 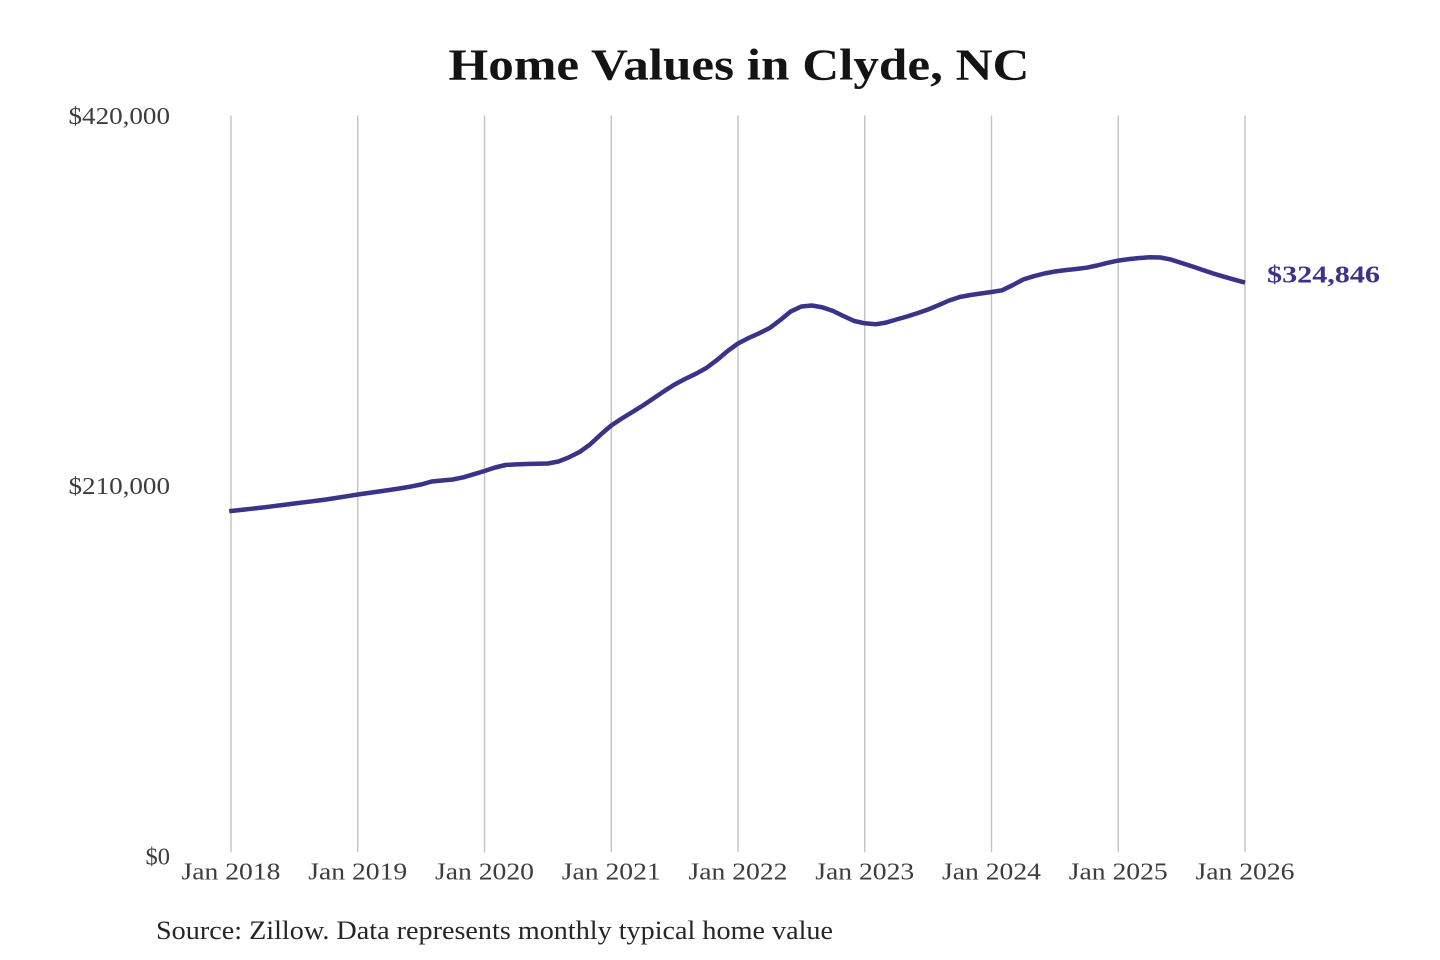 I want to click on svg-text: $420,000, so click(x=120, y=116).